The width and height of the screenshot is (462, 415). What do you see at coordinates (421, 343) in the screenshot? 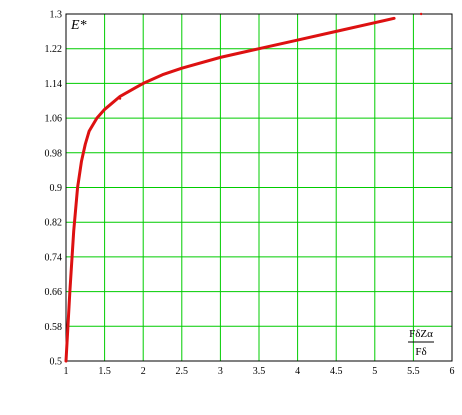
I see `x-axis-label: FδZα Fδ` at bounding box center [421, 343].